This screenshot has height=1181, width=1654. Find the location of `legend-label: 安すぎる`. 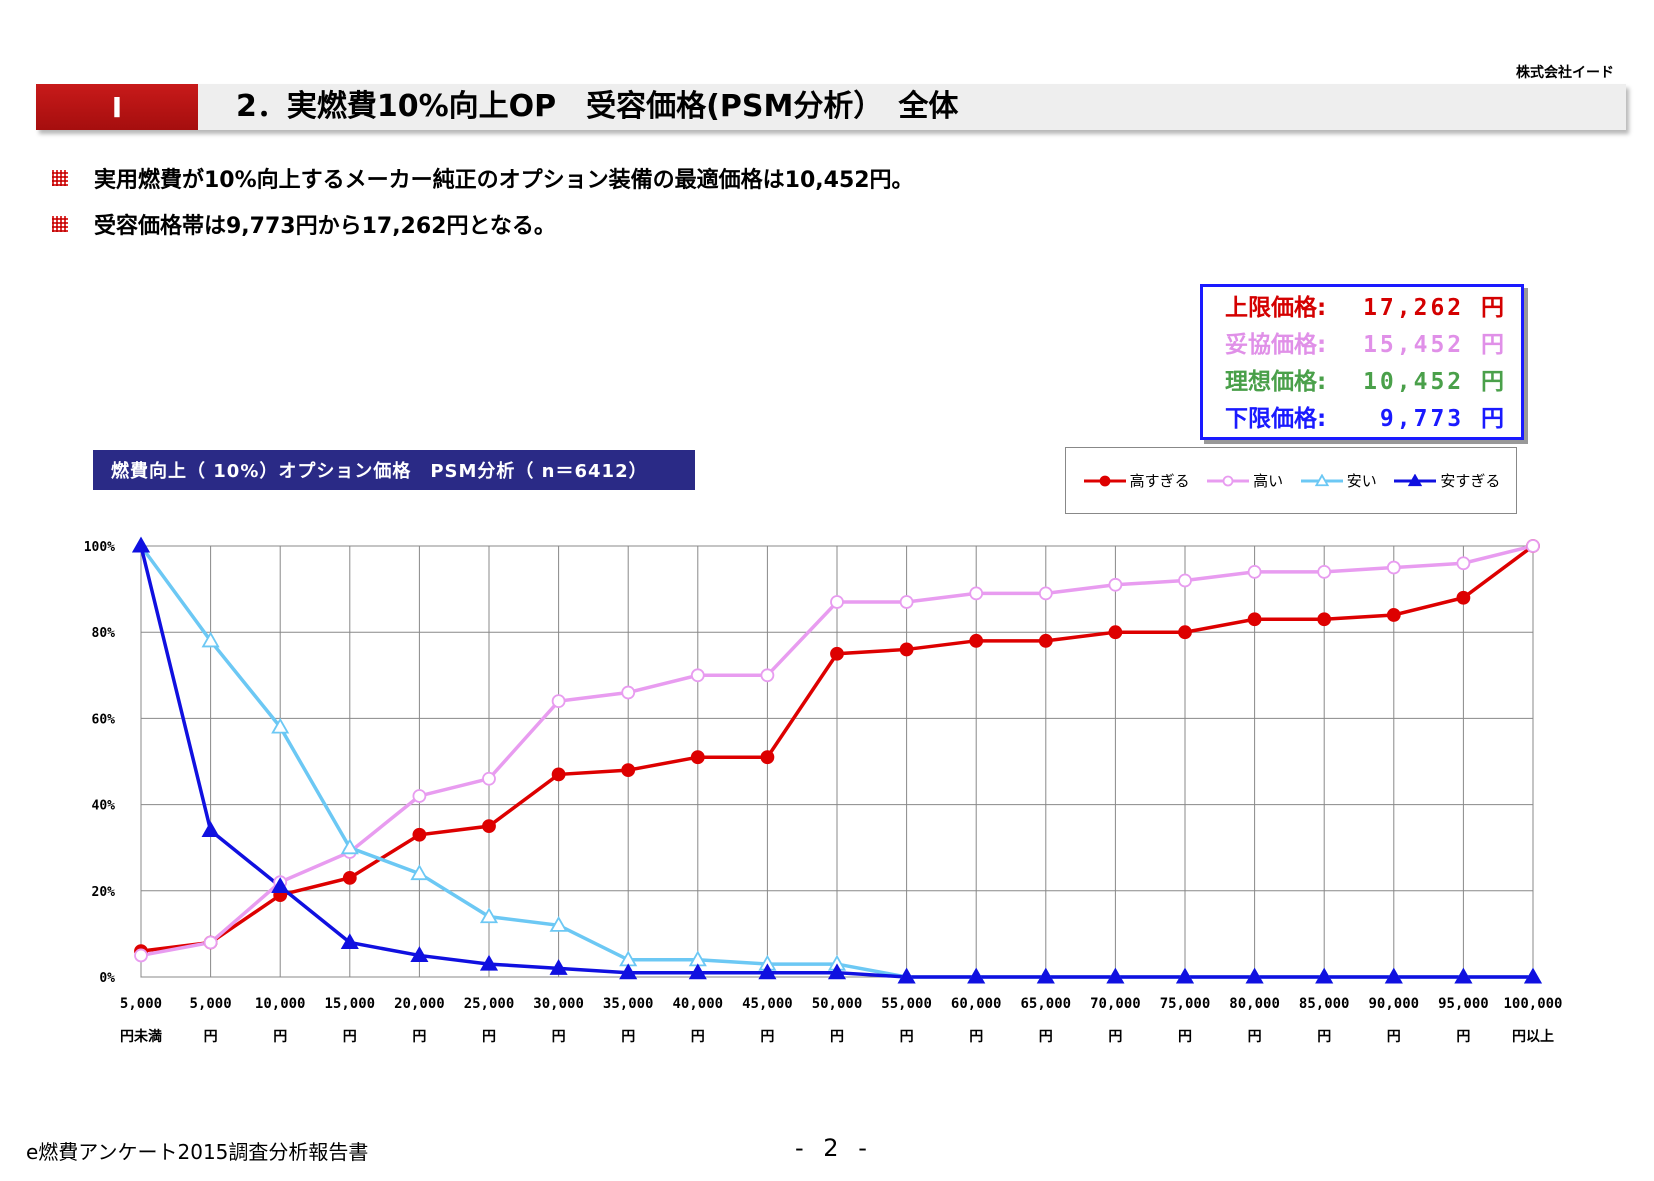

legend-label: 安すぎる is located at coordinates (1470, 481).